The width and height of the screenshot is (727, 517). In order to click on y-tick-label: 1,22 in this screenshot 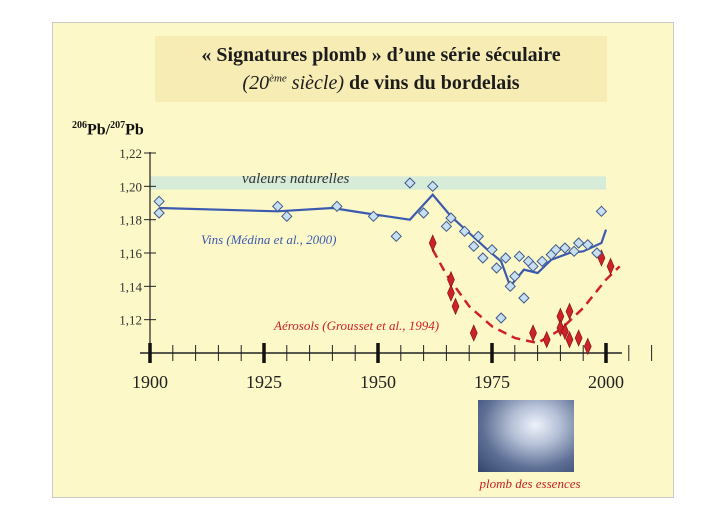, I will do `click(130, 153)`.